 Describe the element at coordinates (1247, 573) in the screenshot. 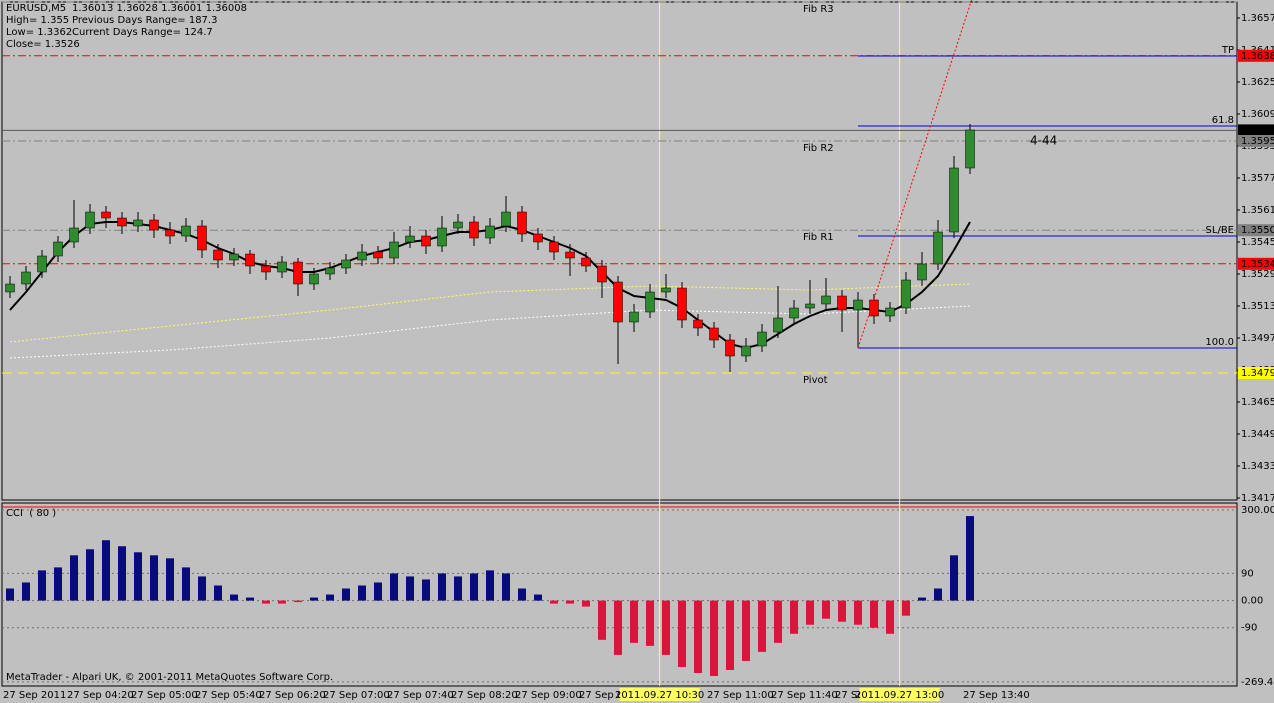

I see `y-tick-label: 90` at that location.